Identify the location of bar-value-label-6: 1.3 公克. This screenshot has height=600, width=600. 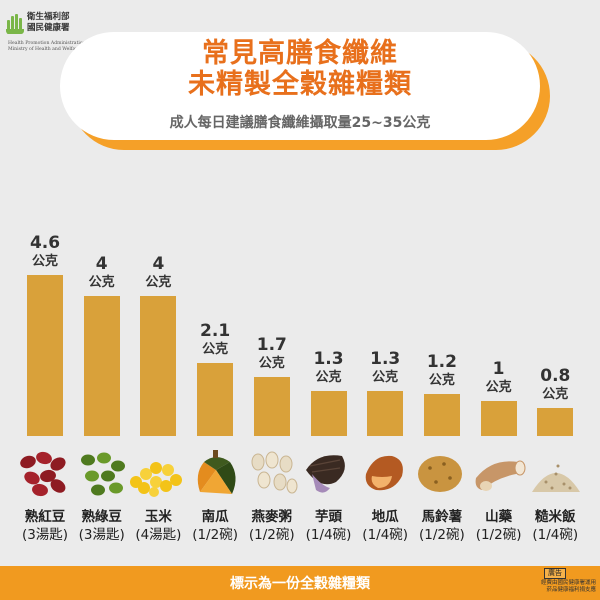
(385, 367).